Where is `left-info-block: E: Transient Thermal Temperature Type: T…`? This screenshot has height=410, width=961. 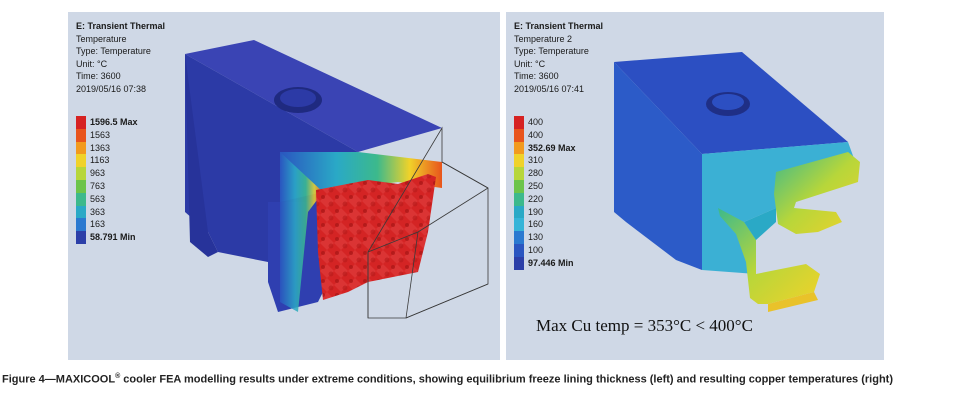 left-info-block: E: Transient Thermal Temperature Type: T… is located at coordinates (120, 58).